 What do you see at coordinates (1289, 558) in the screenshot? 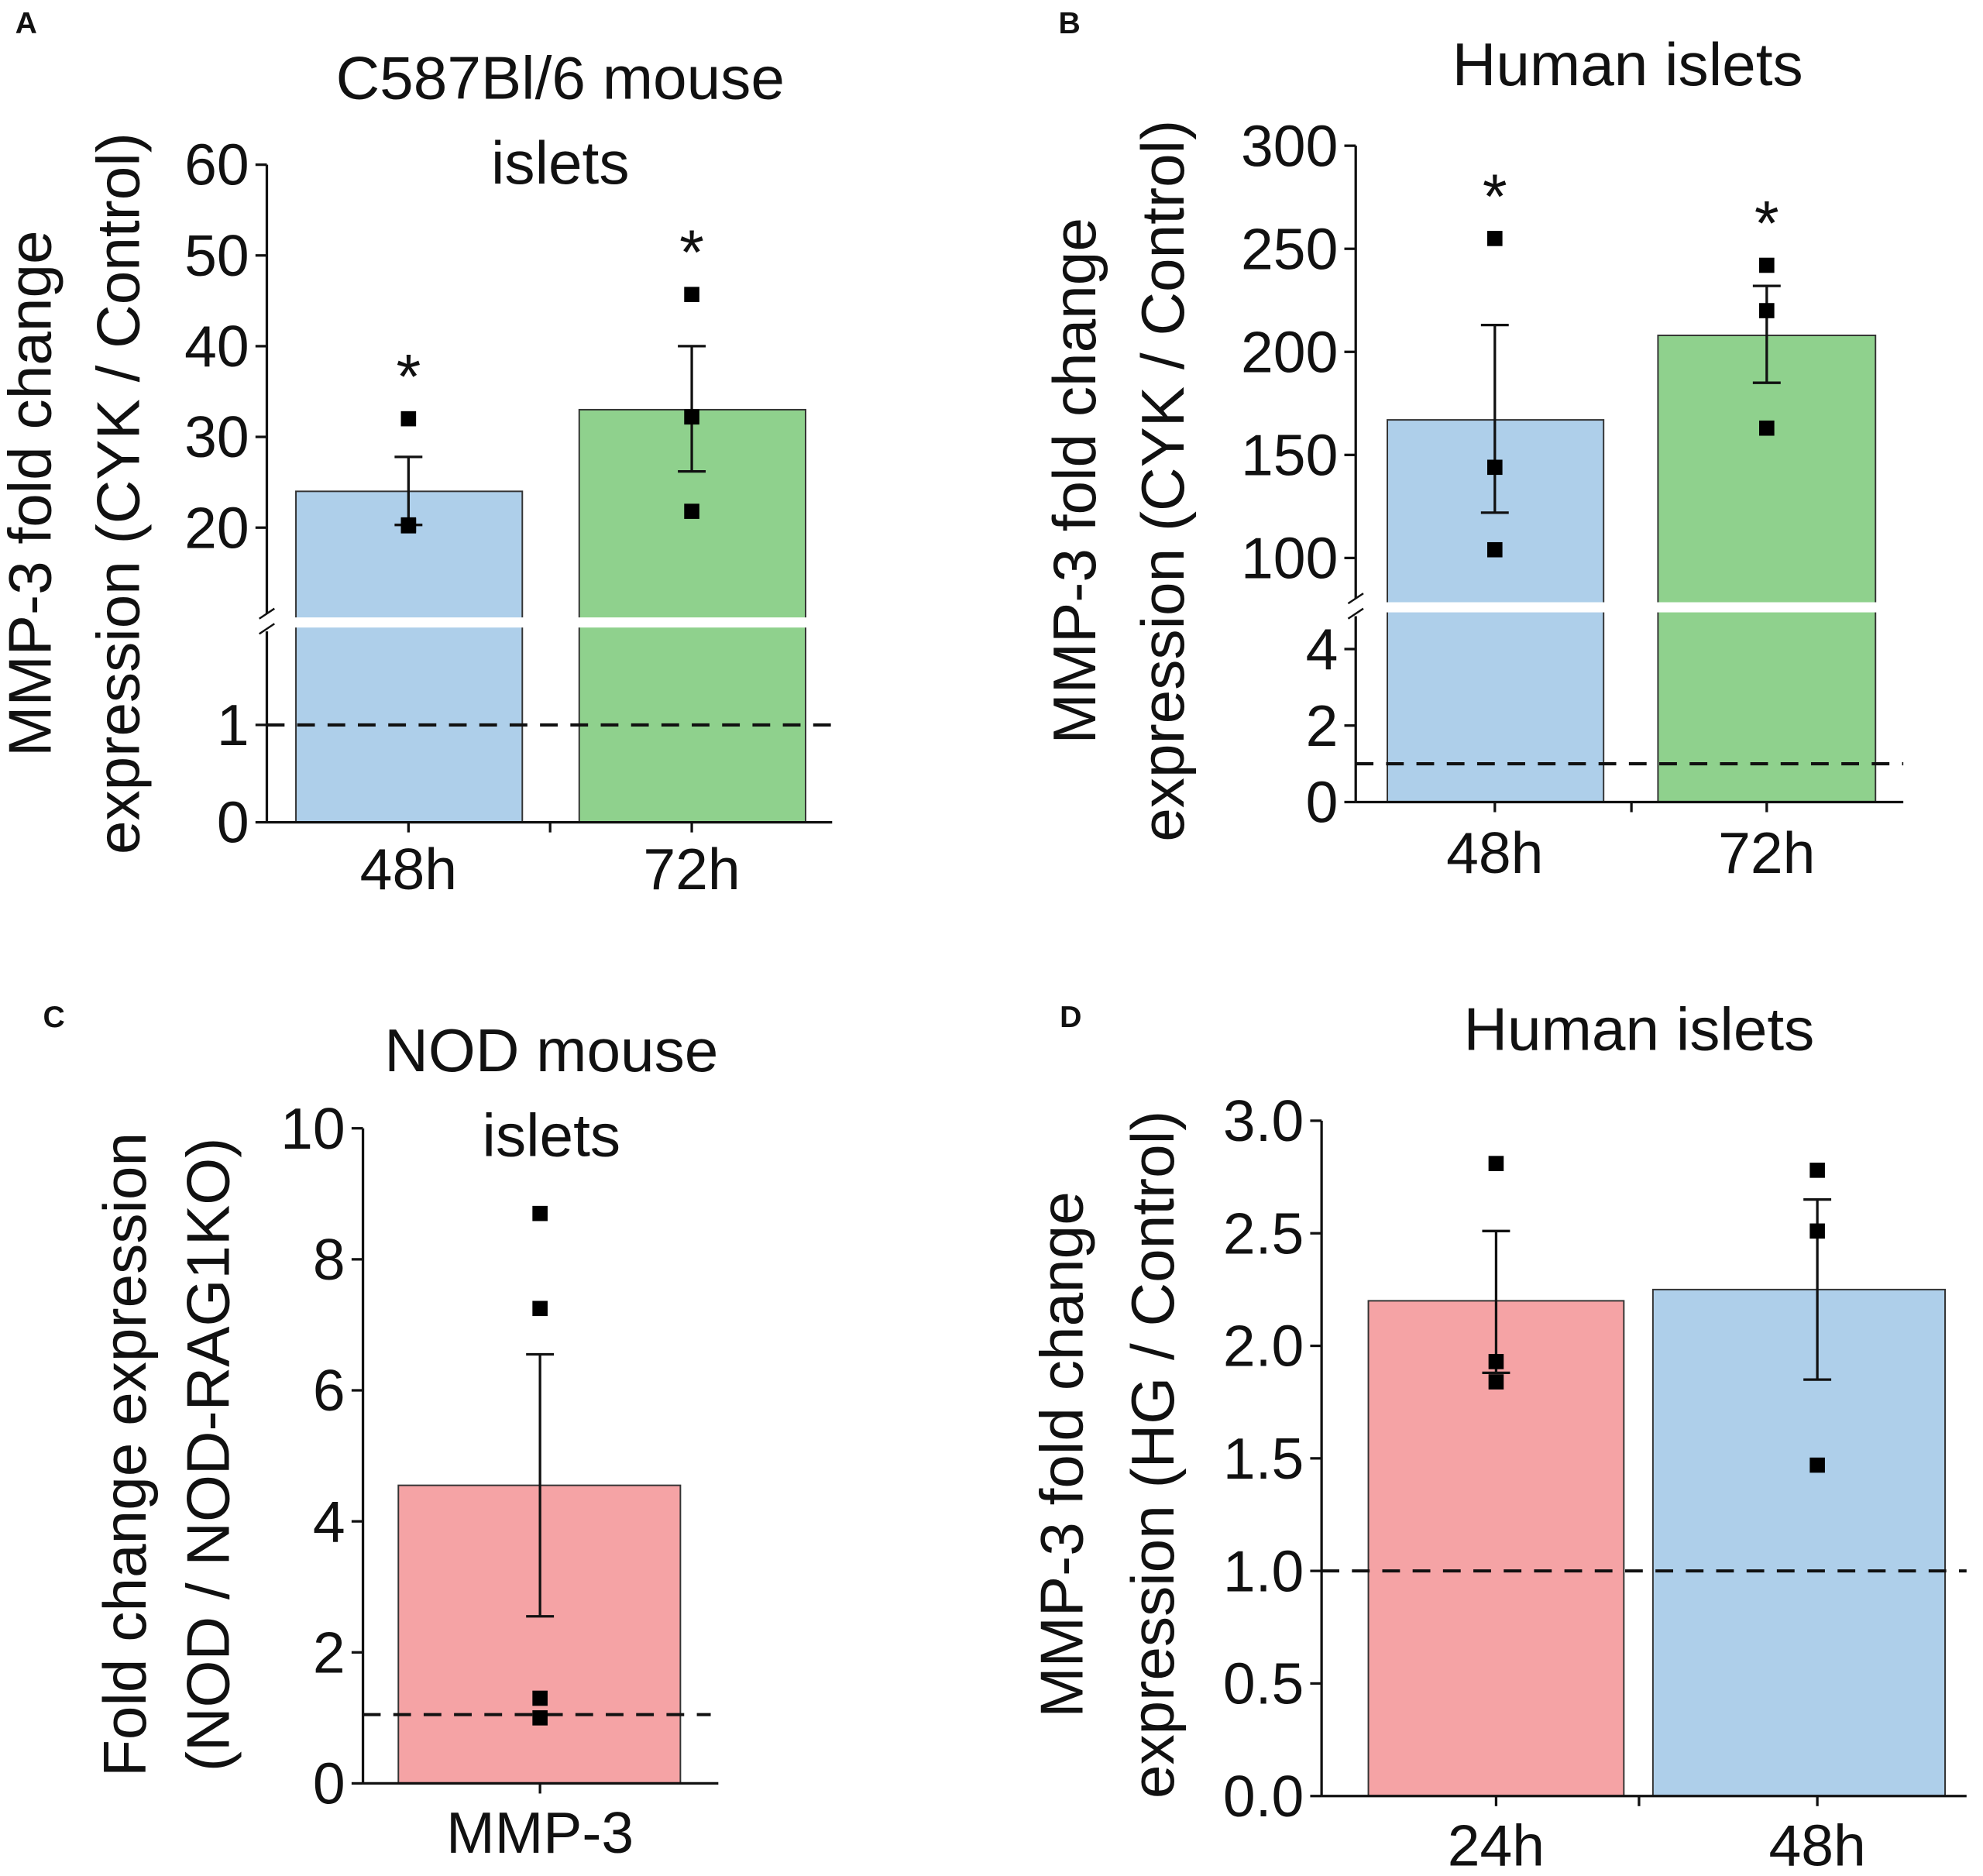
I see `y-tick-label: 100` at bounding box center [1289, 558].